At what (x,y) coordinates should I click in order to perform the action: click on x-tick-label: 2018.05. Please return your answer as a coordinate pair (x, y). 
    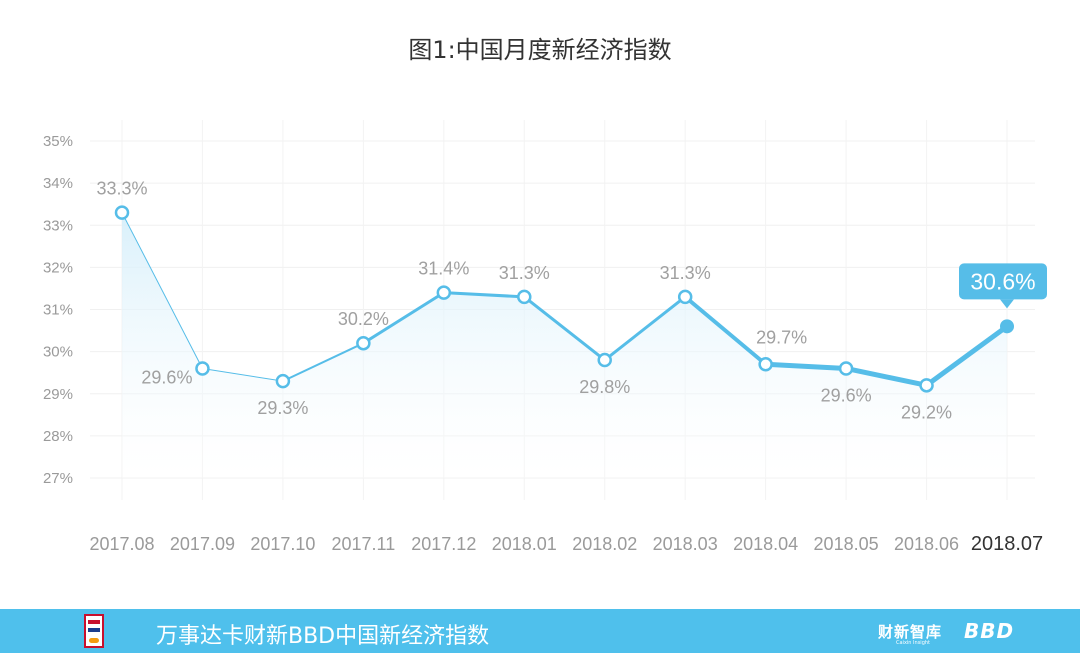
    Looking at the image, I should click on (846, 544).